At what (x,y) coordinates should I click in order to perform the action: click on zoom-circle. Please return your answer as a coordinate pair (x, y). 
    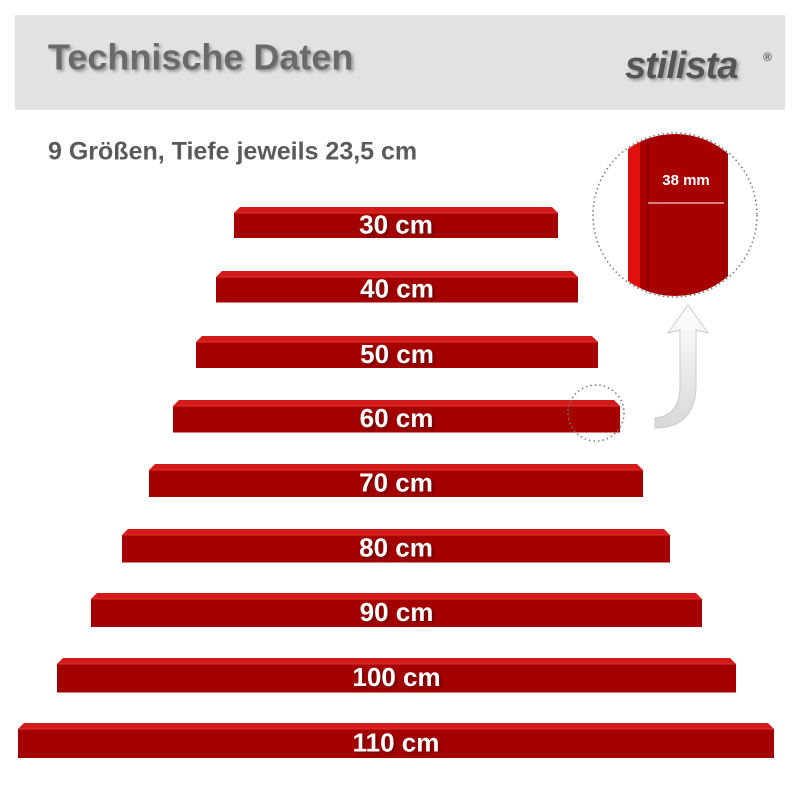
    Looking at the image, I should click on (596, 413).